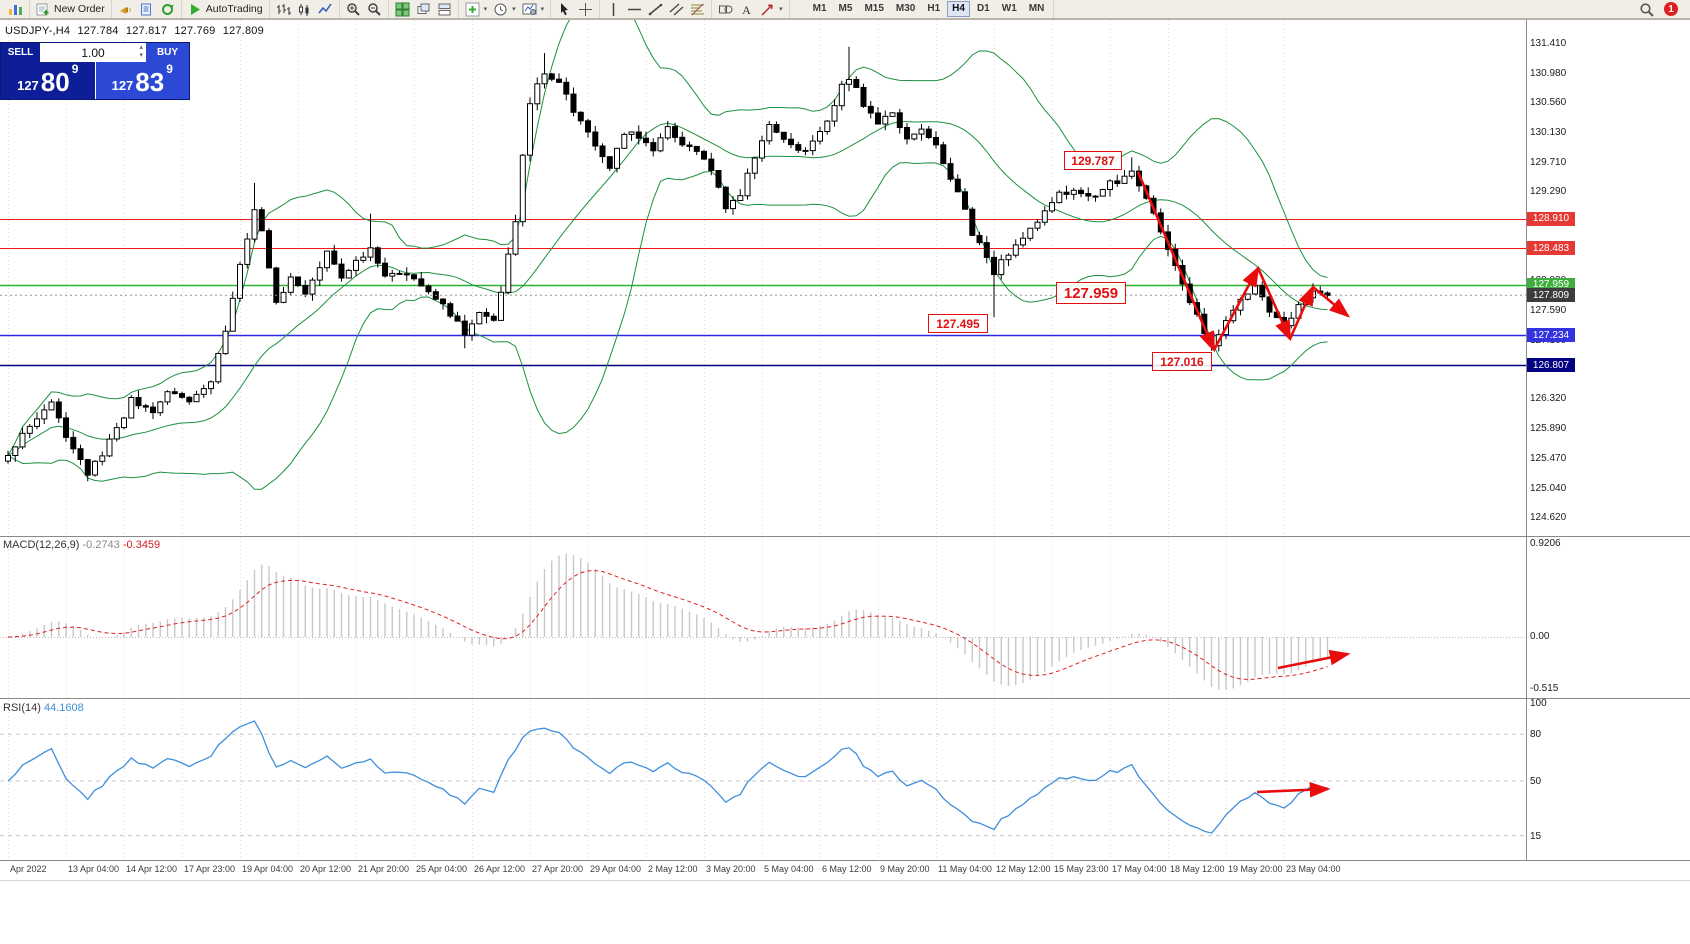 The width and height of the screenshot is (1690, 944). What do you see at coordinates (819, 8) in the screenshot?
I see `timeframe-m1: M1` at bounding box center [819, 8].